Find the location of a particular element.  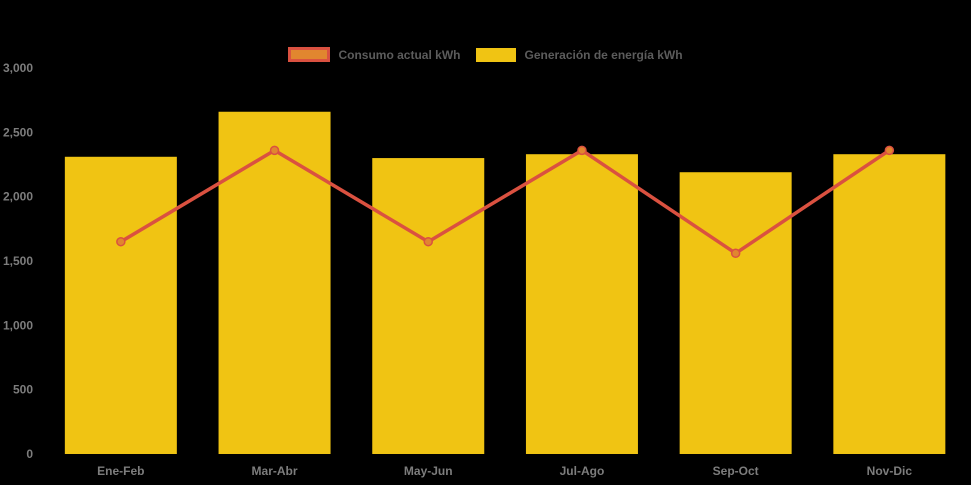

y-axis-tick-2500: 2,500 is located at coordinates (18, 132).